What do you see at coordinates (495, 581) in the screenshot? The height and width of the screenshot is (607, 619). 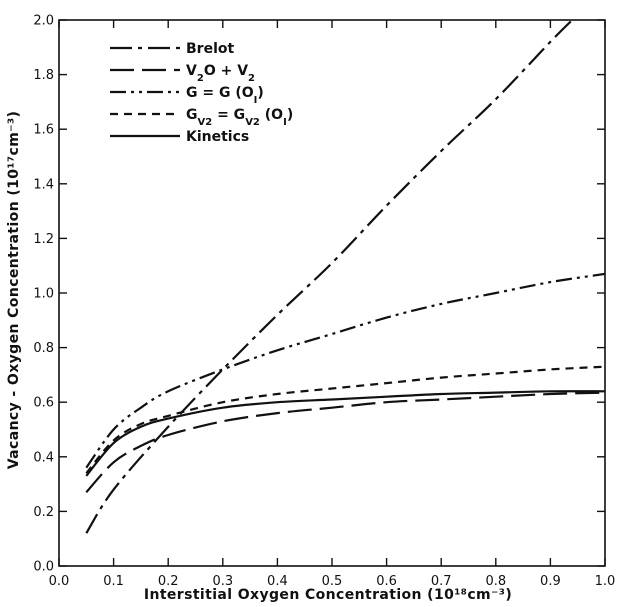 I see `x-tick-label: 0.8` at bounding box center [495, 581].